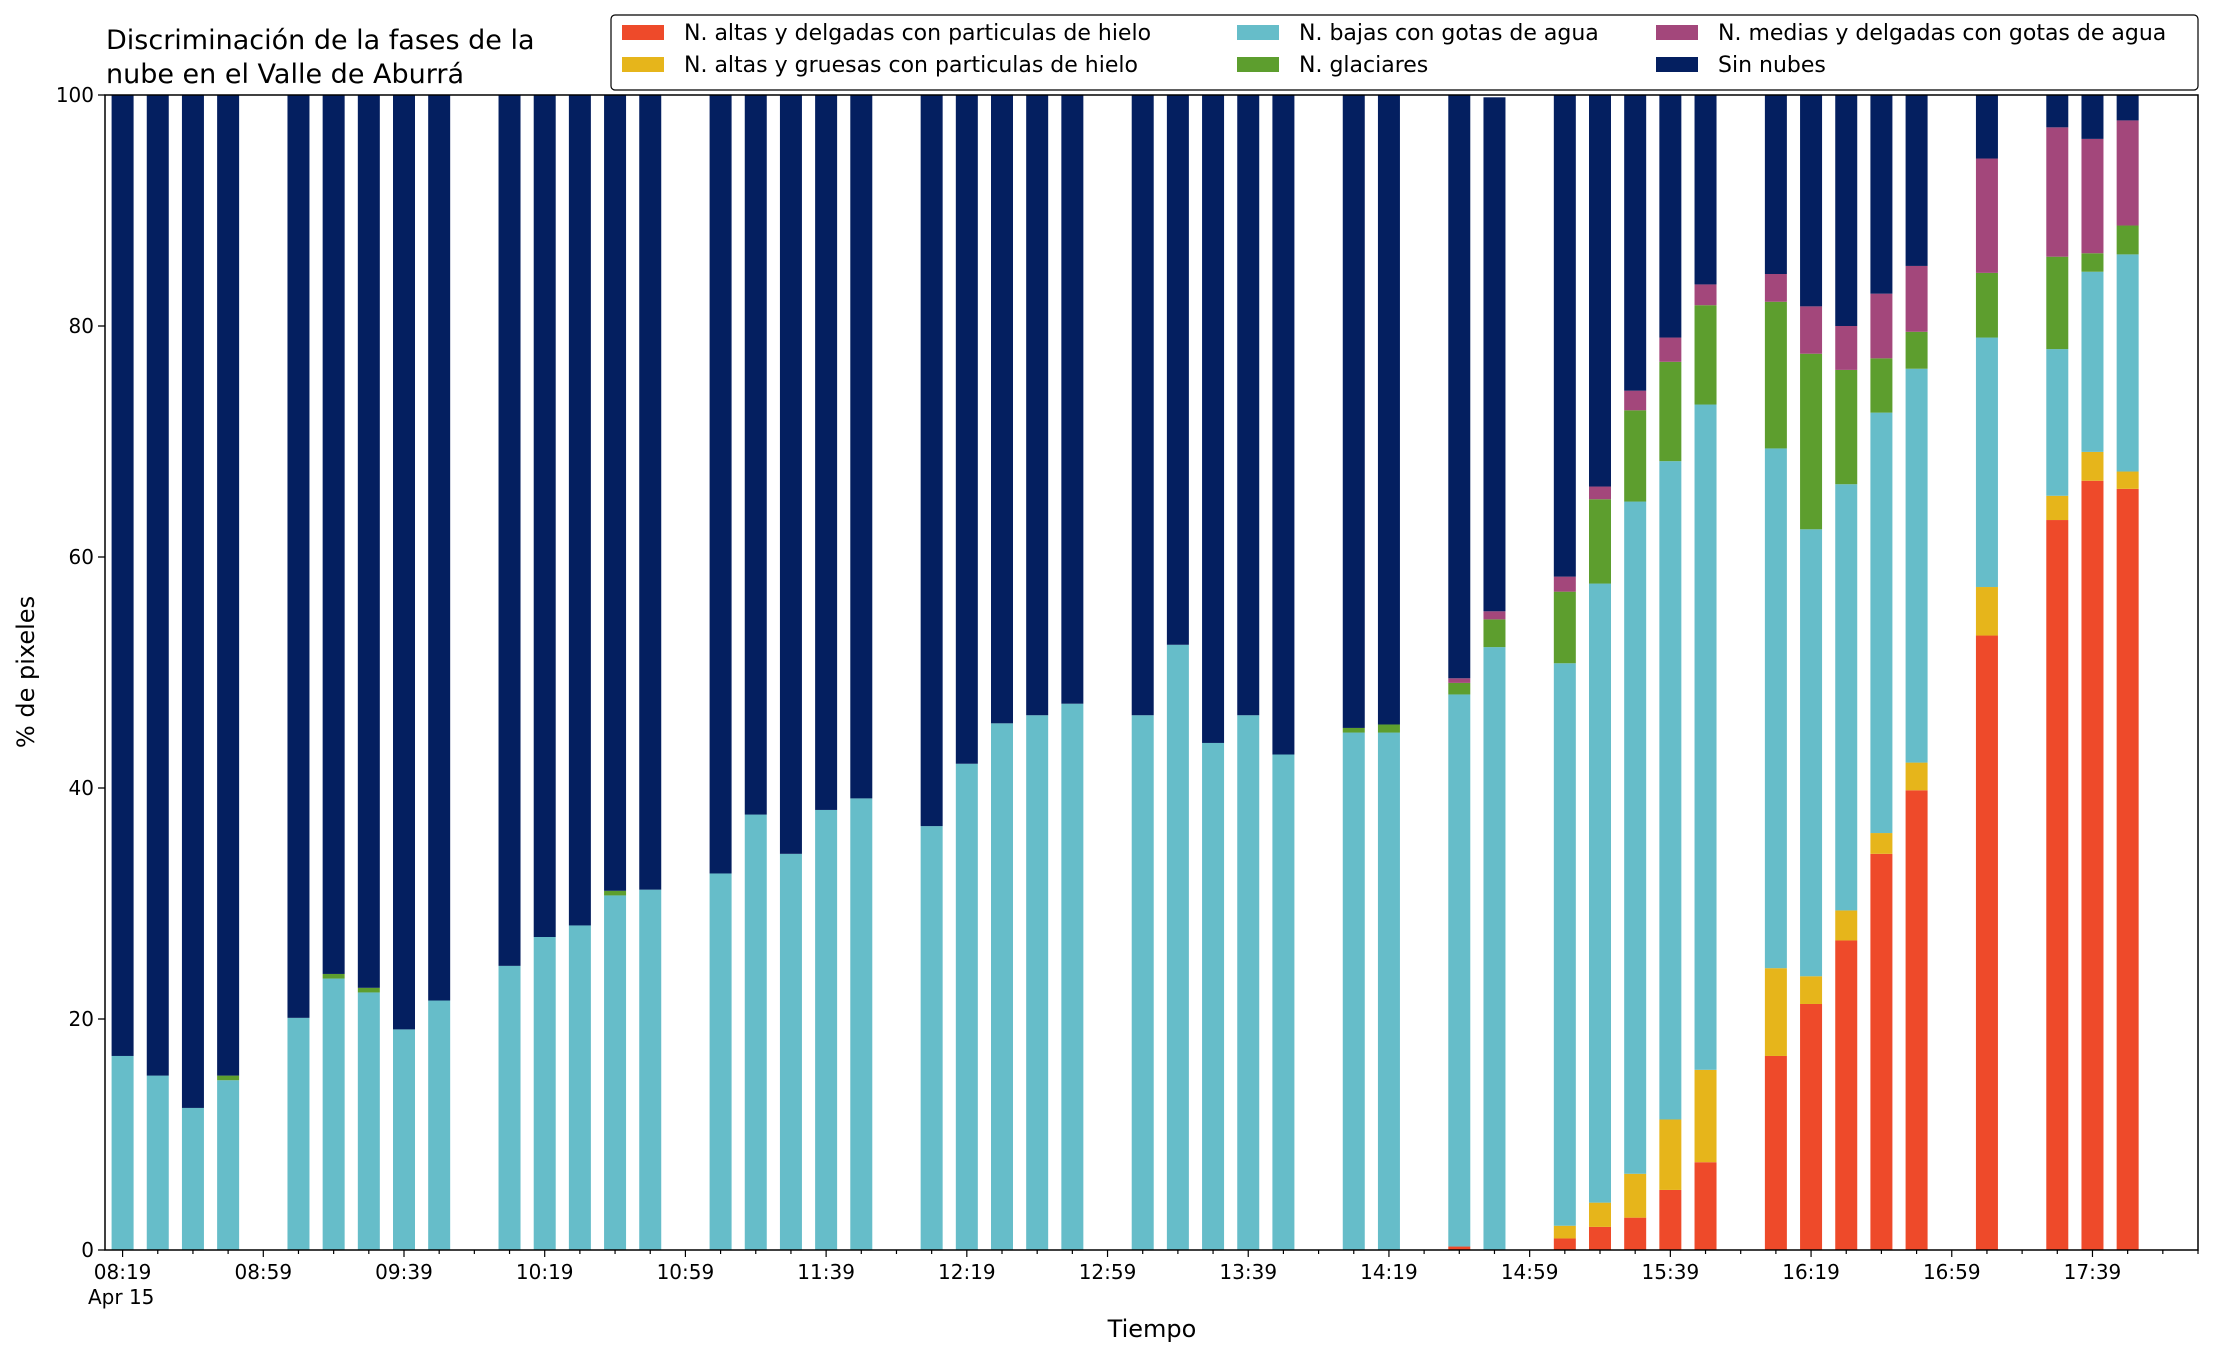 Image resolution: width=2216 pixels, height=1355 pixels. What do you see at coordinates (75, 95) in the screenshot?
I see `y-tick-label: 100` at bounding box center [75, 95].